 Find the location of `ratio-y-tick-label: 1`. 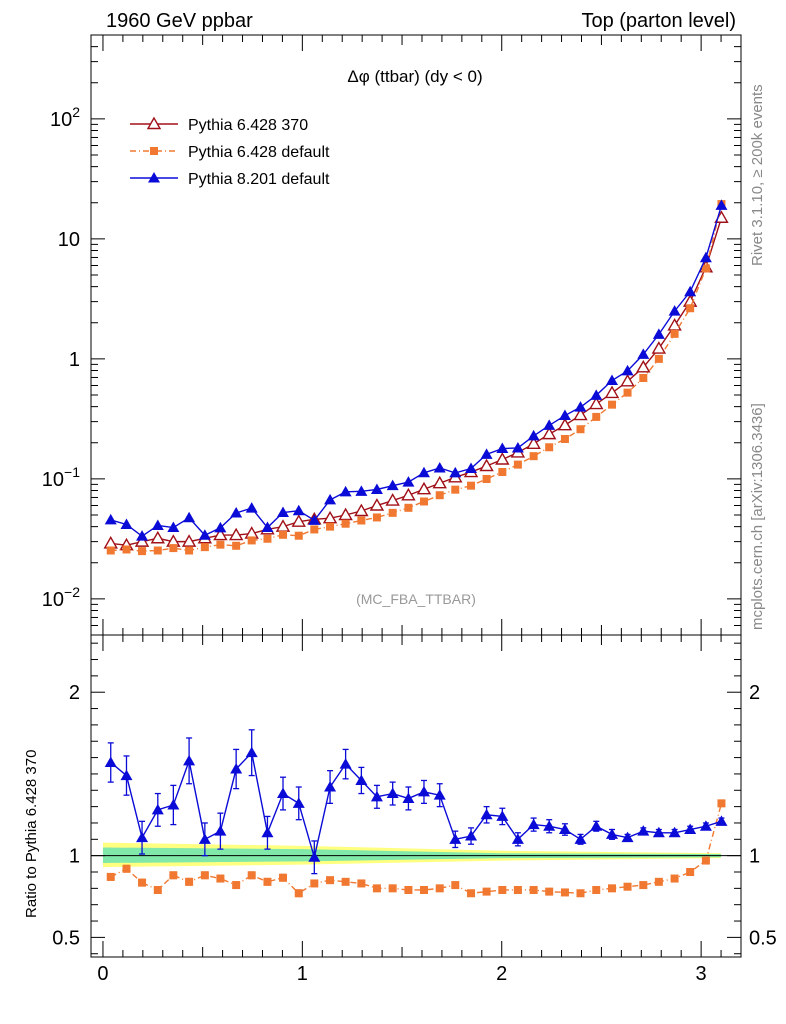

ratio-y-tick-label: 1 is located at coordinates (74, 857).